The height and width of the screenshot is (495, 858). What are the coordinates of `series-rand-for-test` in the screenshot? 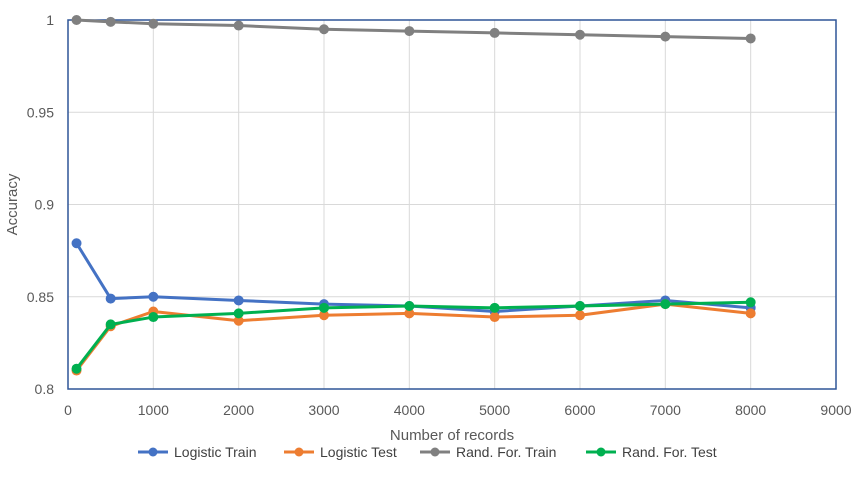 It's located at (413, 335).